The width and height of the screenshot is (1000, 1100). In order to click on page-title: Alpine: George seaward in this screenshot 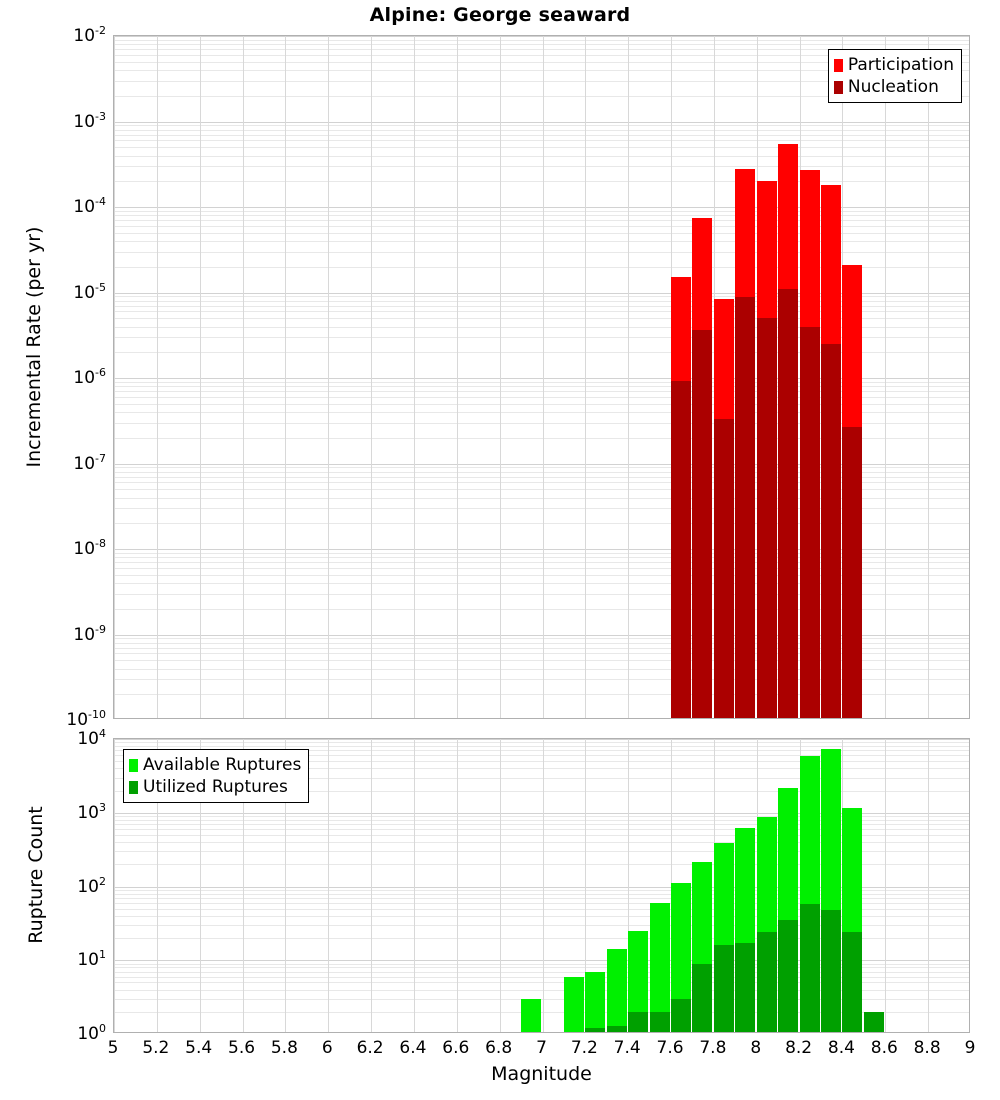, I will do `click(500, 15)`.